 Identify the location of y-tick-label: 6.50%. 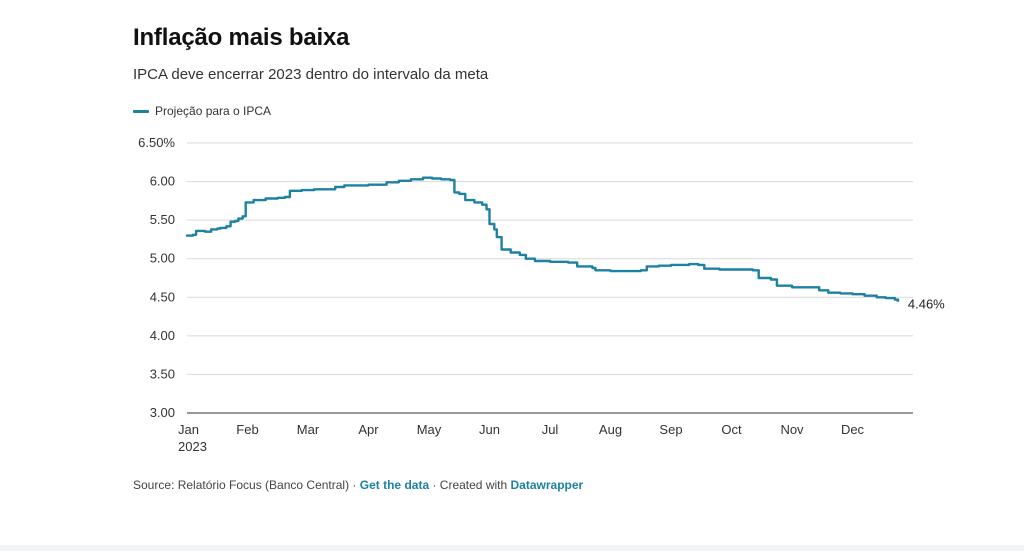
(156, 142).